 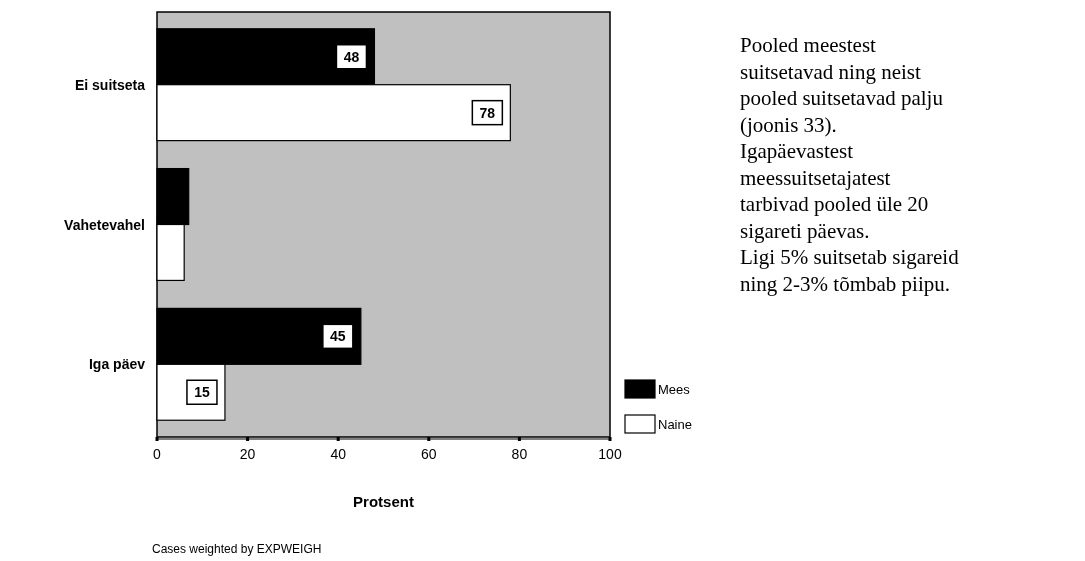 I want to click on y-tick-label: Vahetevahel, so click(x=104, y=224).